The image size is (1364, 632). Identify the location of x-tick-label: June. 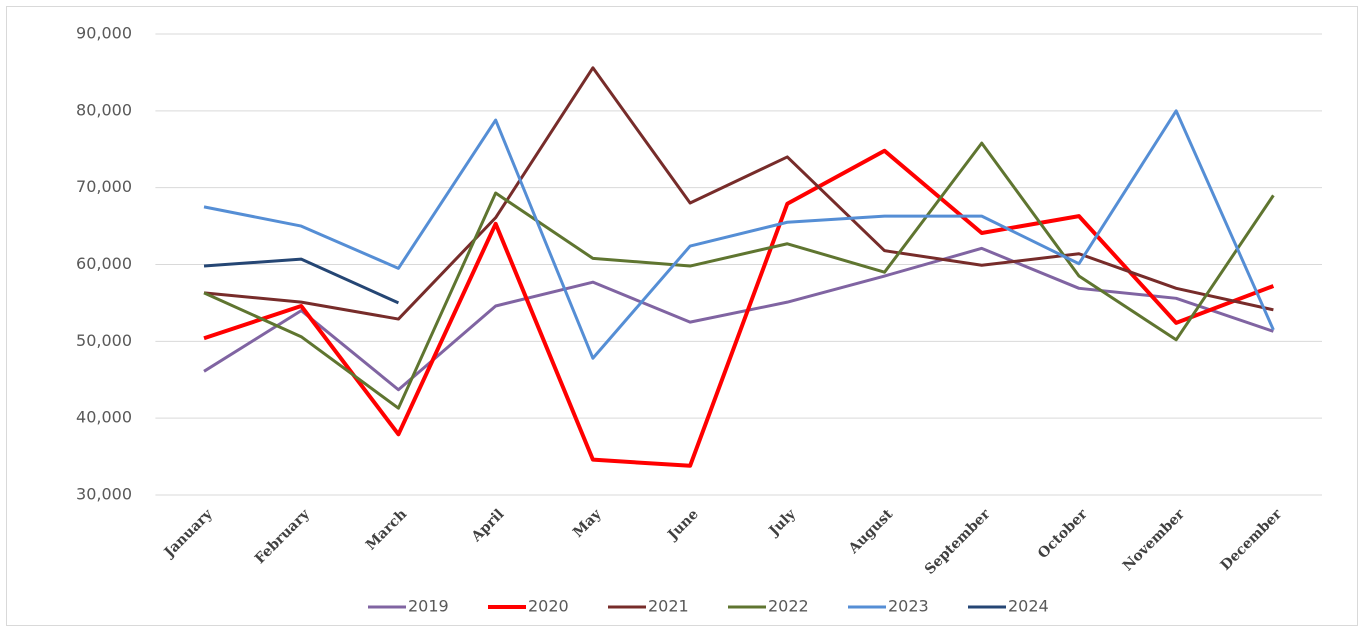
(683, 525).